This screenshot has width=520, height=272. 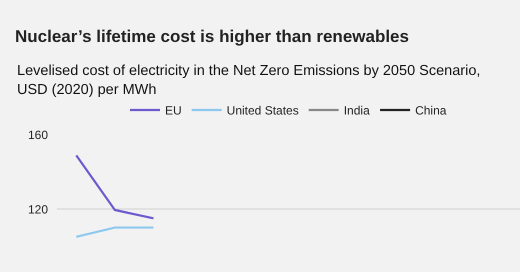 What do you see at coordinates (248, 80) in the screenshot?
I see `chart-subtitle: Levelised cost of electricity in the Net Zero Emissions by 2050 Scenario, USD (2020) per MWh` at bounding box center [248, 80].